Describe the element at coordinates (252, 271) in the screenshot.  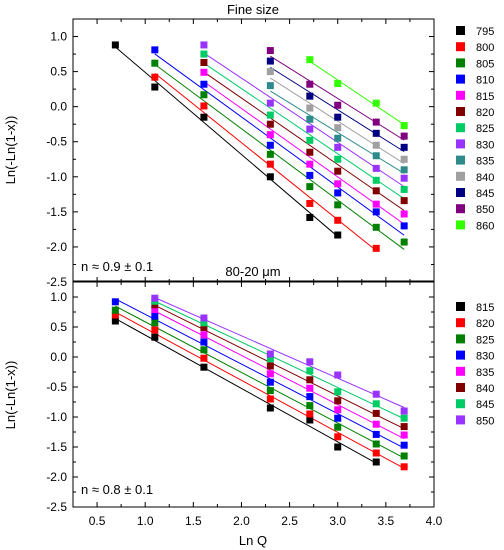
I see `panel-title: 80-20 μm` at that location.